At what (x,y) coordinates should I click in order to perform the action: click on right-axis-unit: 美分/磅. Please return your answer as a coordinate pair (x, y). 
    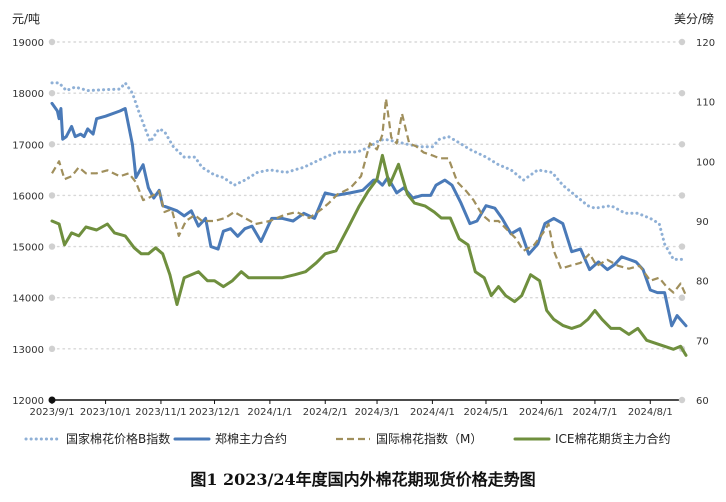
    Looking at the image, I should click on (694, 18).